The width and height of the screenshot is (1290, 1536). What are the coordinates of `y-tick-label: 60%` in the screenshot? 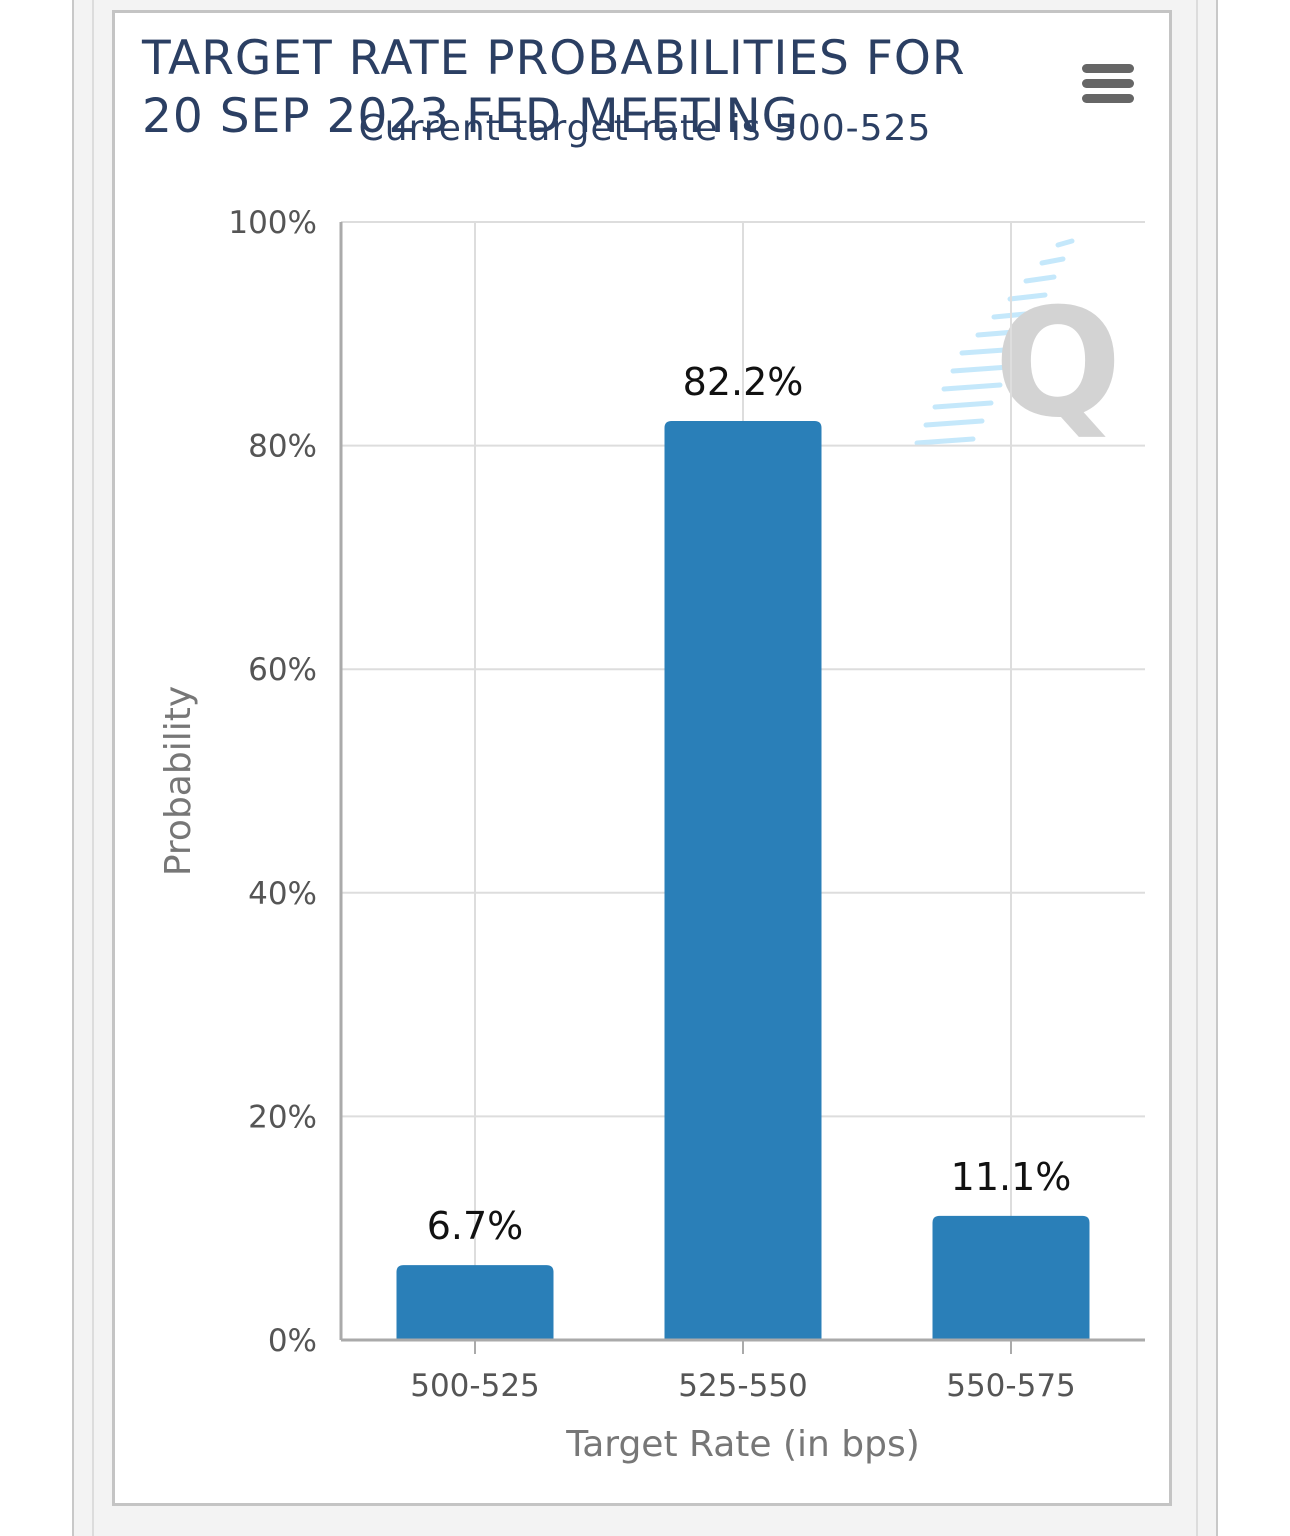 It's located at (282, 670).